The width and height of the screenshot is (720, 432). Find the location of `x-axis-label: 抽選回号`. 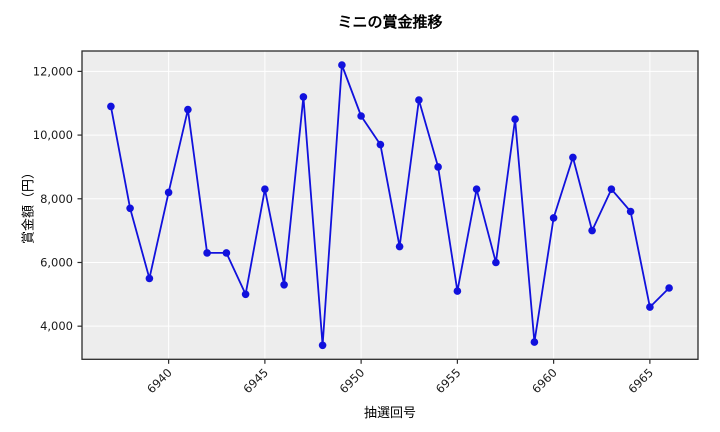

x-axis-label: 抽選回号 is located at coordinates (389, 413).